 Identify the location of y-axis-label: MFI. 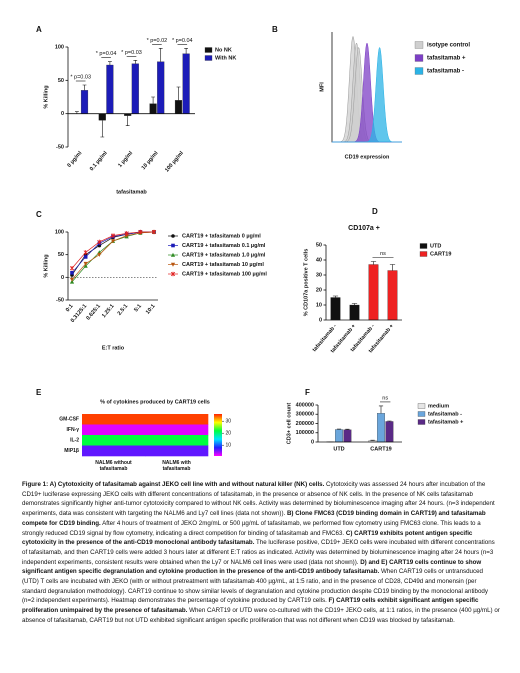
(322, 87).